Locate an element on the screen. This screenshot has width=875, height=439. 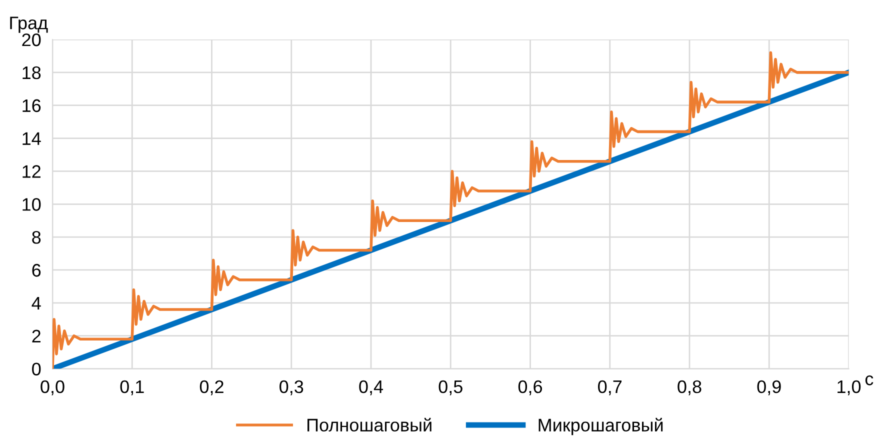
y-axis-title: Град is located at coordinates (29, 24).